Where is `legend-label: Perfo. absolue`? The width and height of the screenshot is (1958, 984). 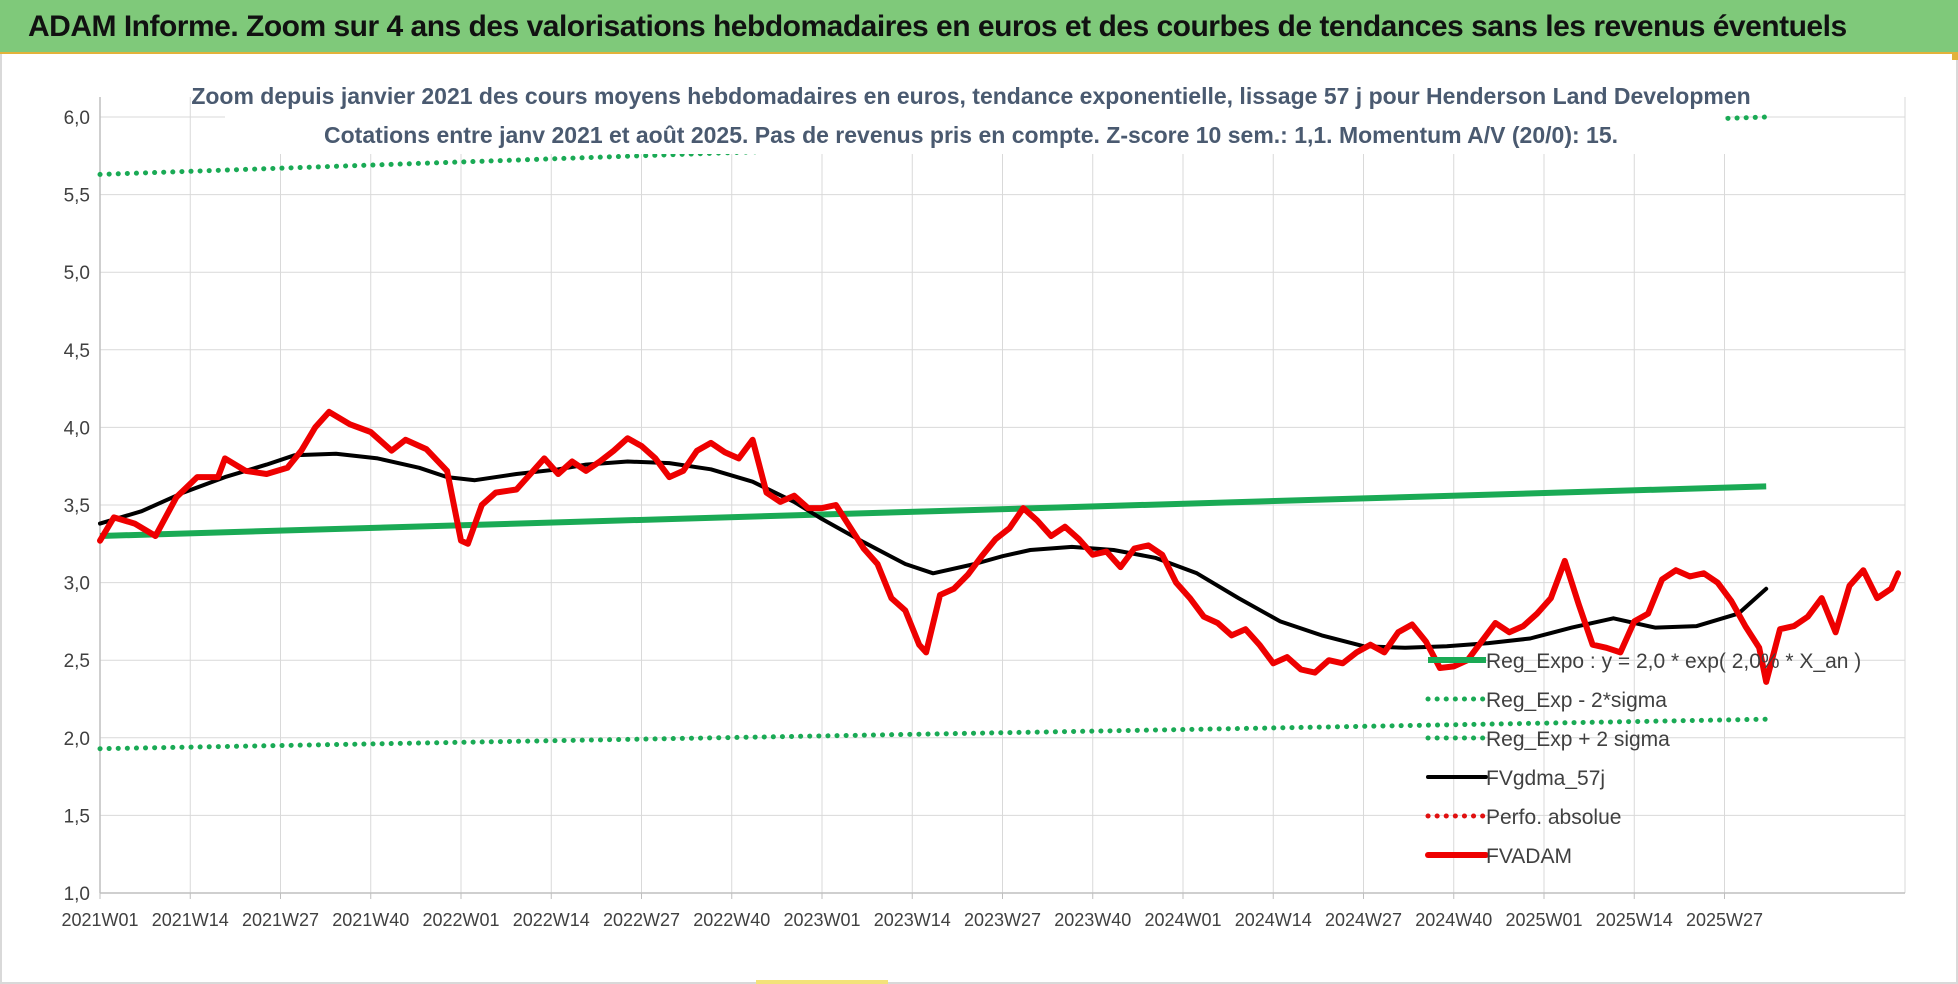
legend-label: Perfo. absolue is located at coordinates (1553, 817).